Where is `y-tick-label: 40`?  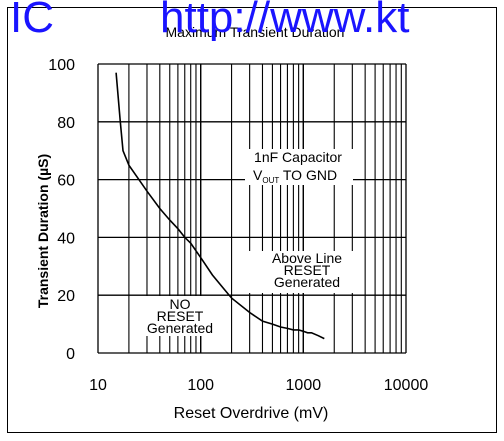
y-tick-label: 40 is located at coordinates (66, 238).